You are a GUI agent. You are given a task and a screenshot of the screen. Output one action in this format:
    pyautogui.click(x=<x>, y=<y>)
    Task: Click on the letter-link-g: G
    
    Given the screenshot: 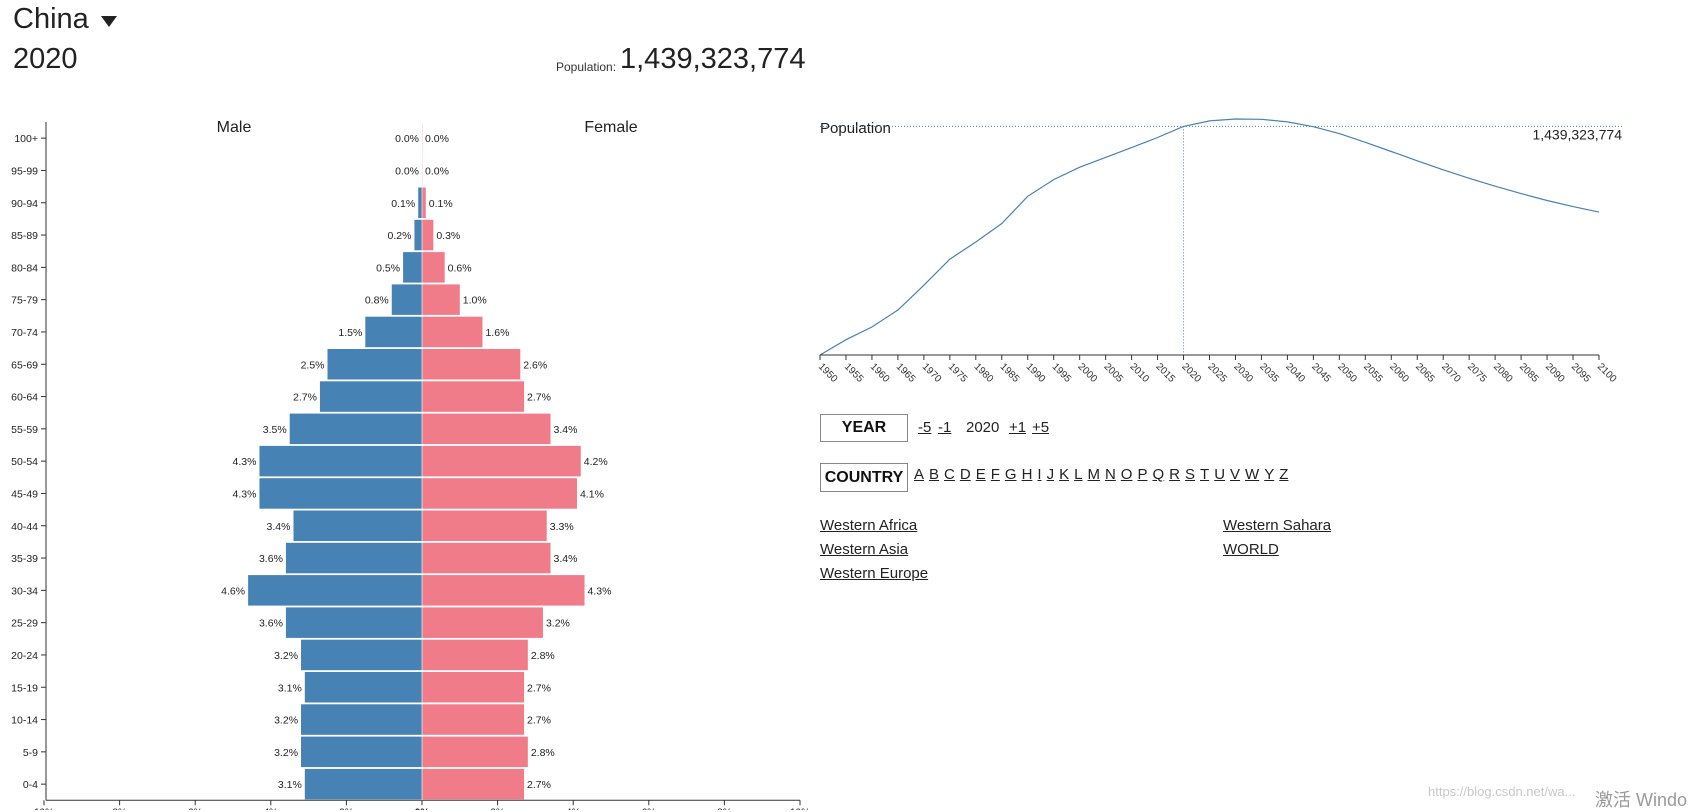 What is the action you would take?
    pyautogui.click(x=1010, y=474)
    